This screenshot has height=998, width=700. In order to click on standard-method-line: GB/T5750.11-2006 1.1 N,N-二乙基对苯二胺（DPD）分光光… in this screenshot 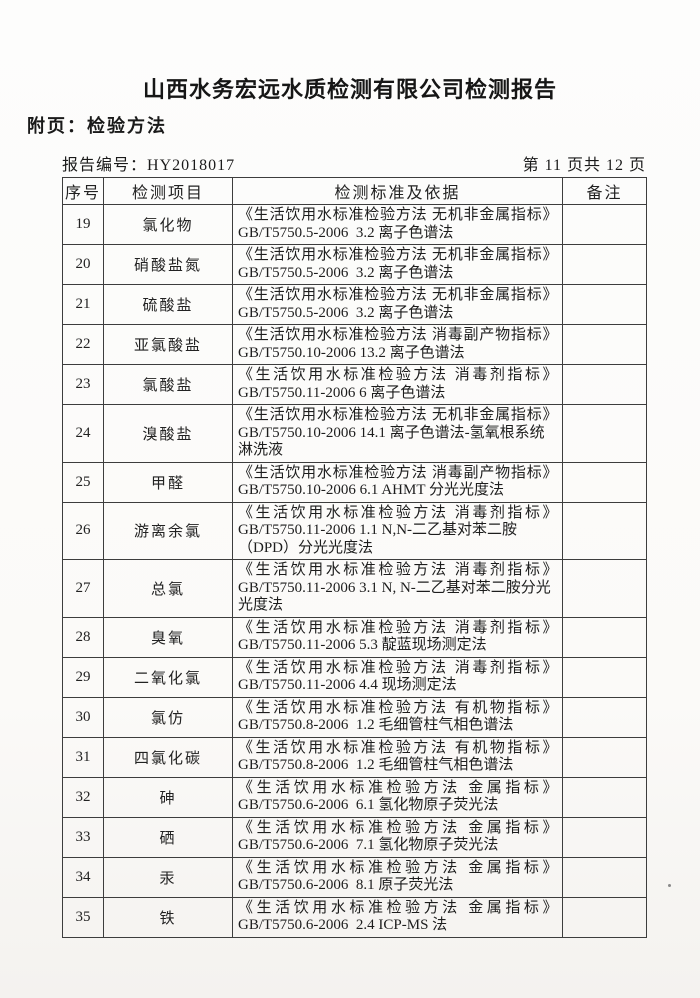, I will do `click(378, 539)`.